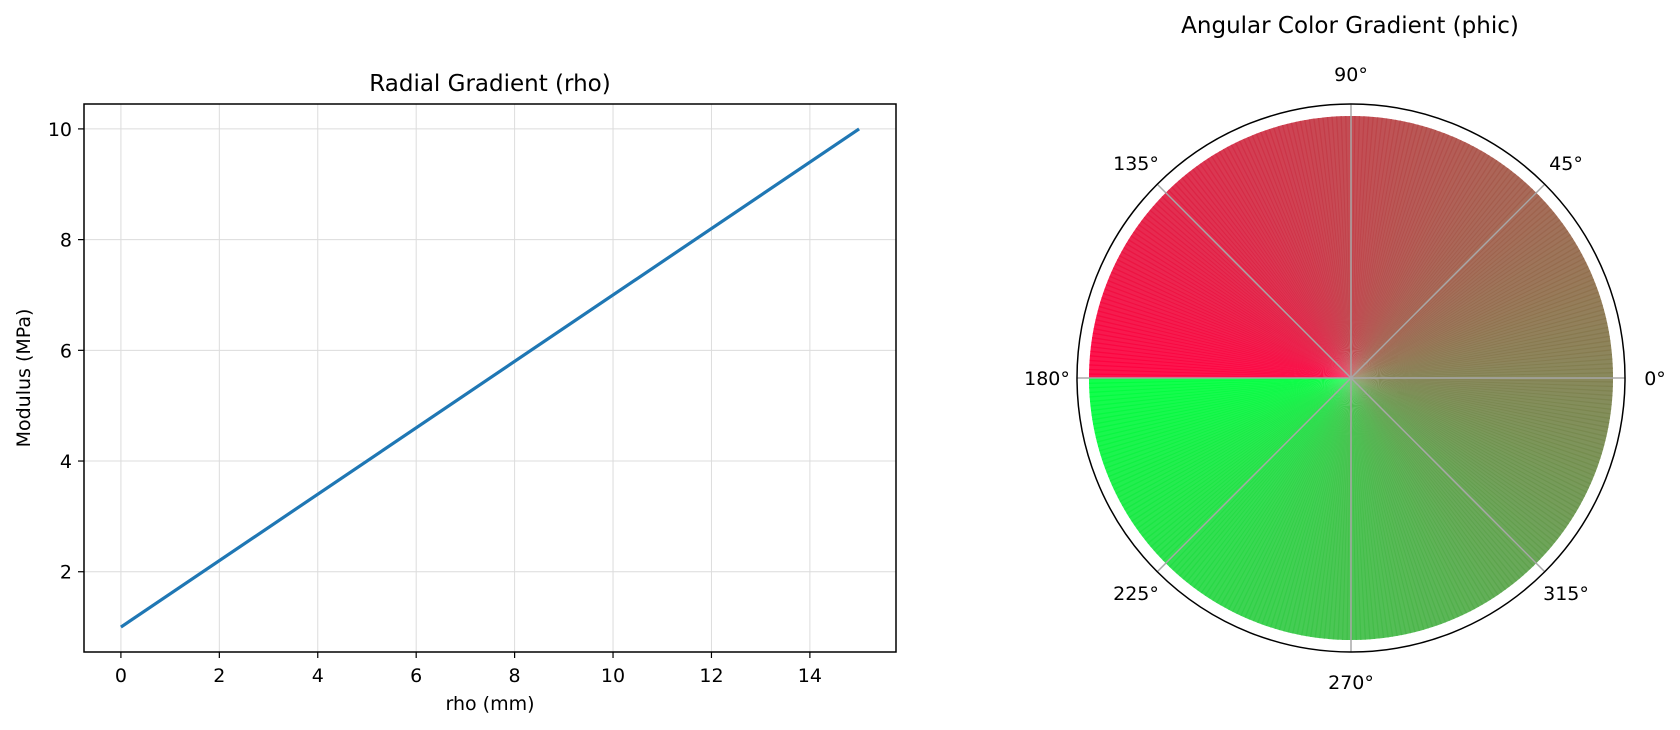 This screenshot has width=1680, height=730. I want to click on line-y-tick-label: 10, so click(60, 130).